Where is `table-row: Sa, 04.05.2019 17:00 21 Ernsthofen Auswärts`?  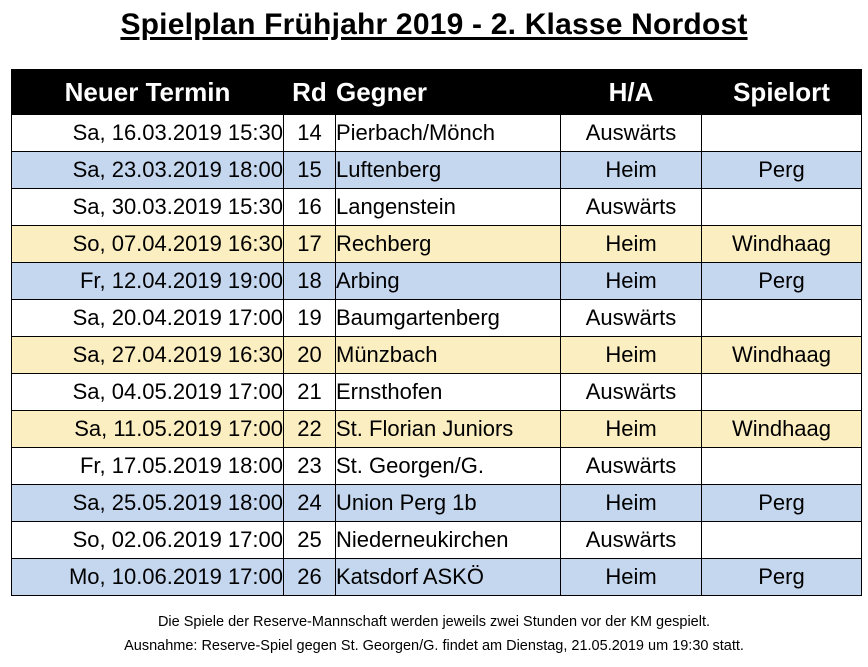
table-row: Sa, 04.05.2019 17:00 21 Ernsthofen Auswärts is located at coordinates (436, 392).